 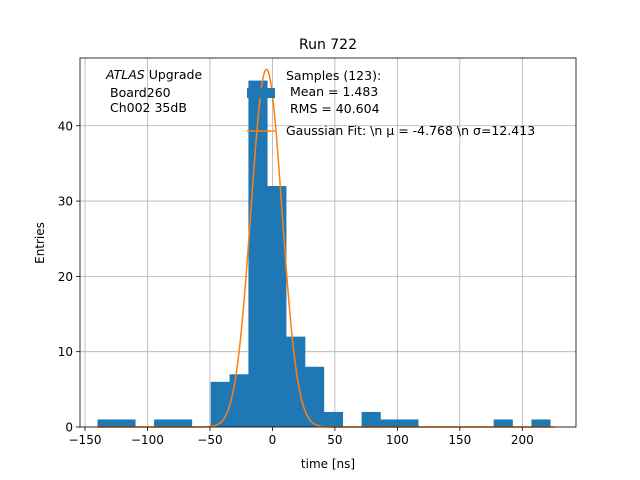 I want to click on legend-histogram-line-3: RMS = 40.604, so click(x=333, y=108).